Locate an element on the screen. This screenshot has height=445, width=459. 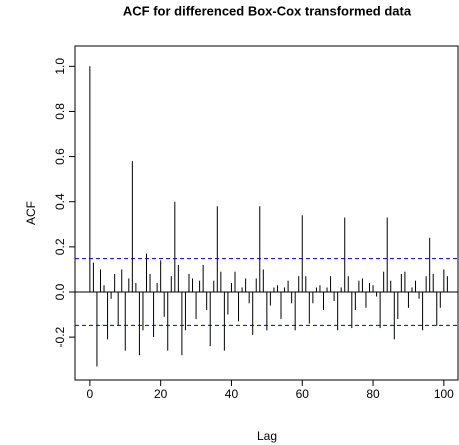
y-tick-label: 0.6 is located at coordinates (60, 156).